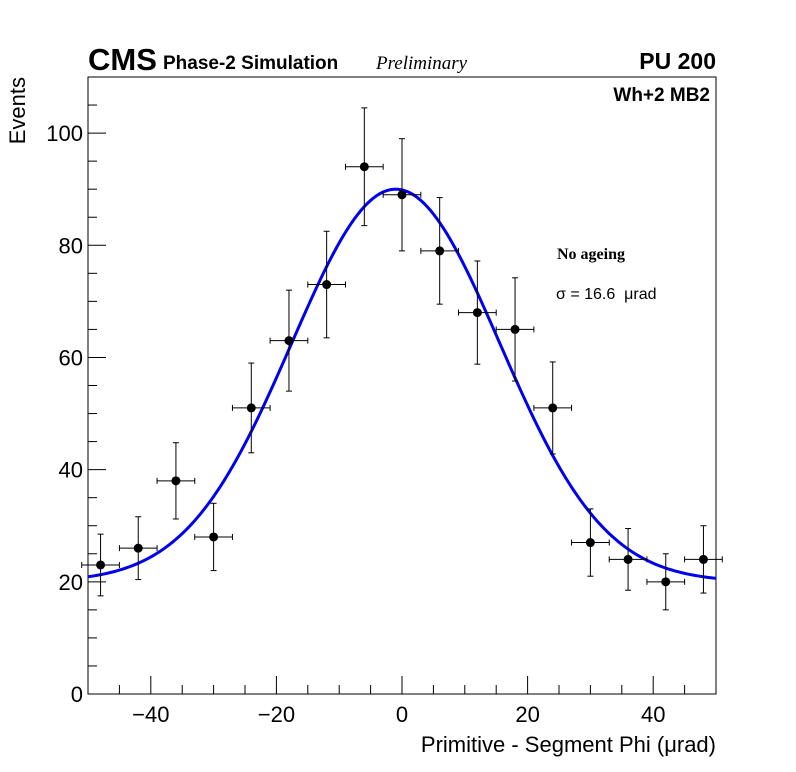 The height and width of the screenshot is (772, 796). Describe the element at coordinates (71, 357) in the screenshot. I see `y-tick-label: 60` at that location.